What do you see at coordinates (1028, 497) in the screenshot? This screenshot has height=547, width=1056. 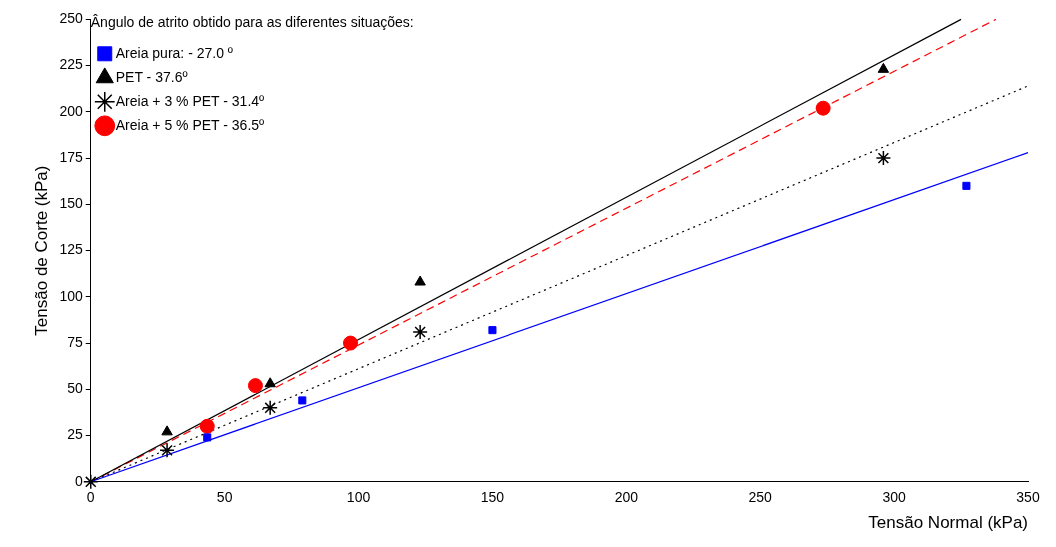 I see `x-tick-label: 350` at bounding box center [1028, 497].